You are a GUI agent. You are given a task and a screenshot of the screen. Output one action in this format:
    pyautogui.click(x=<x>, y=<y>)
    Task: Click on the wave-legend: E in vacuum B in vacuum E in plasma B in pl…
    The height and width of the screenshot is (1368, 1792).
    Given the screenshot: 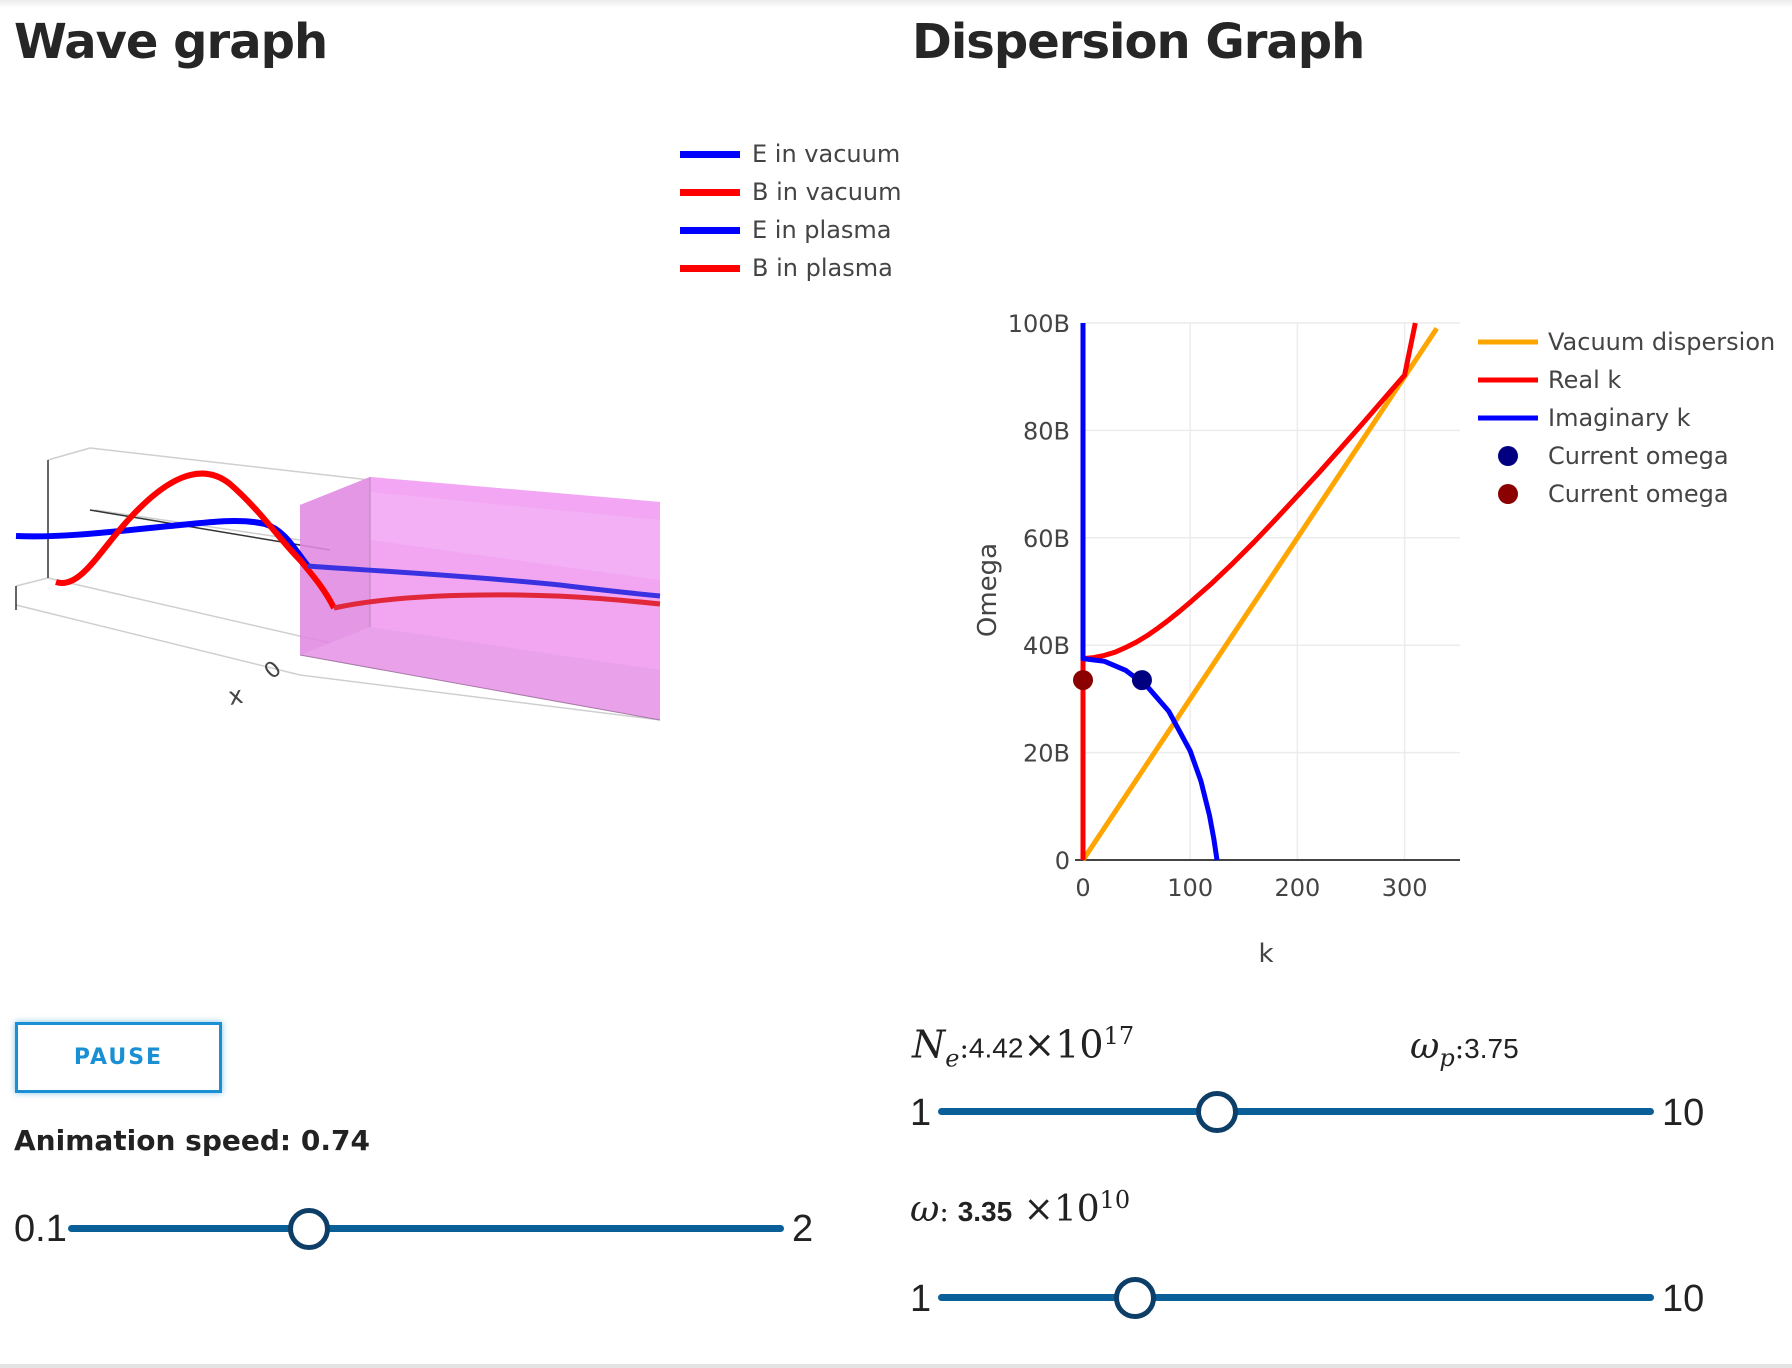 What is the action you would take?
    pyautogui.click(x=791, y=211)
    